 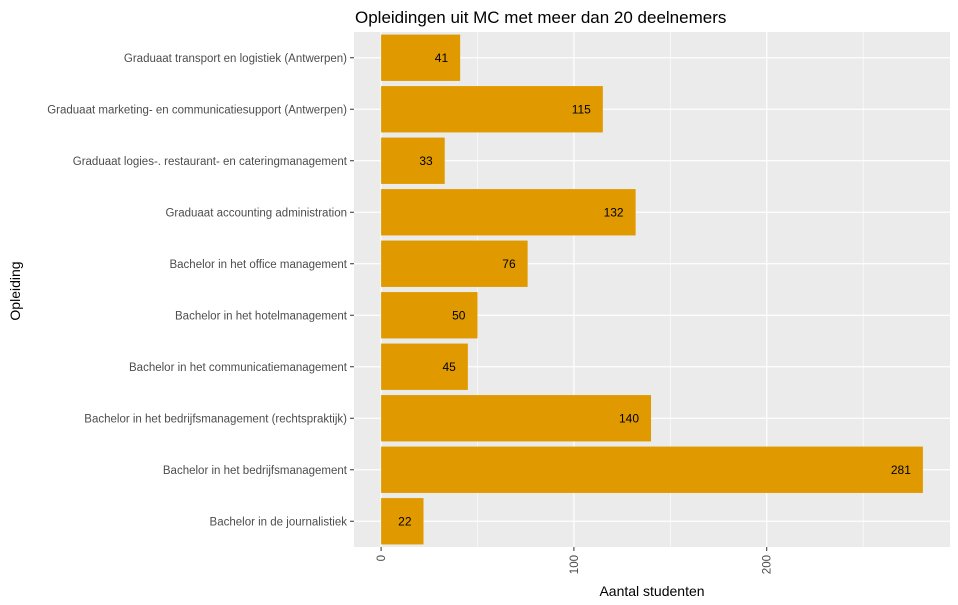 I want to click on y-axis-title: Opleiding, so click(x=15, y=290).